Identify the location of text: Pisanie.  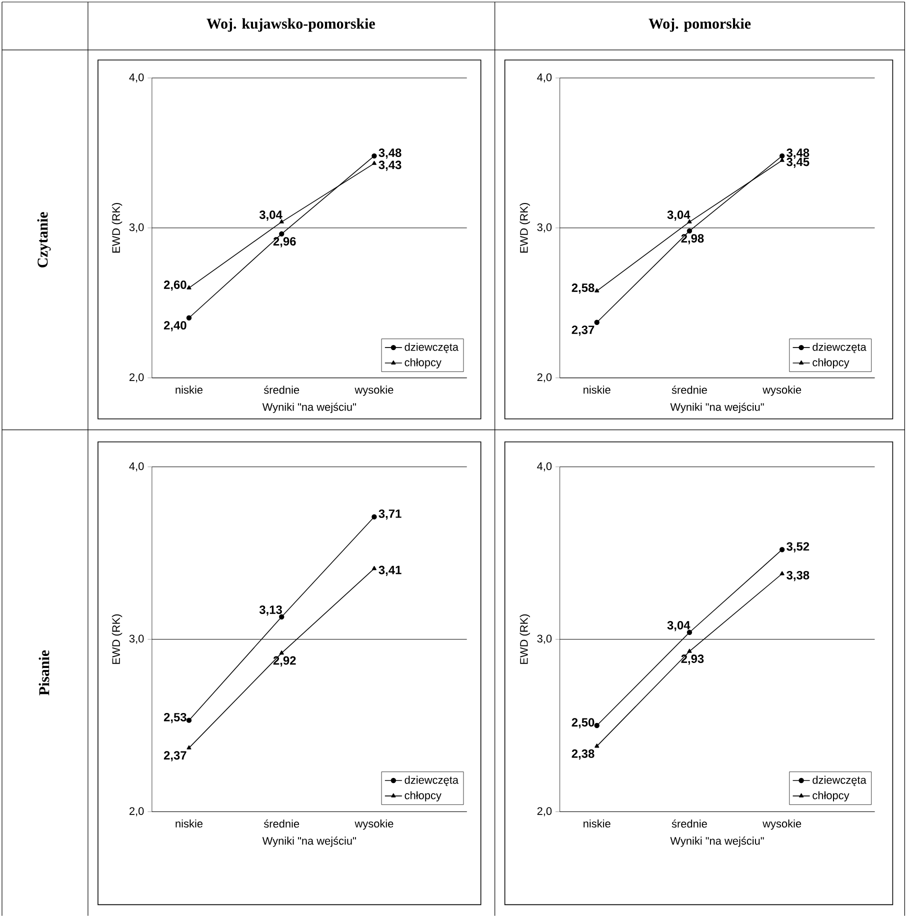
(44, 673).